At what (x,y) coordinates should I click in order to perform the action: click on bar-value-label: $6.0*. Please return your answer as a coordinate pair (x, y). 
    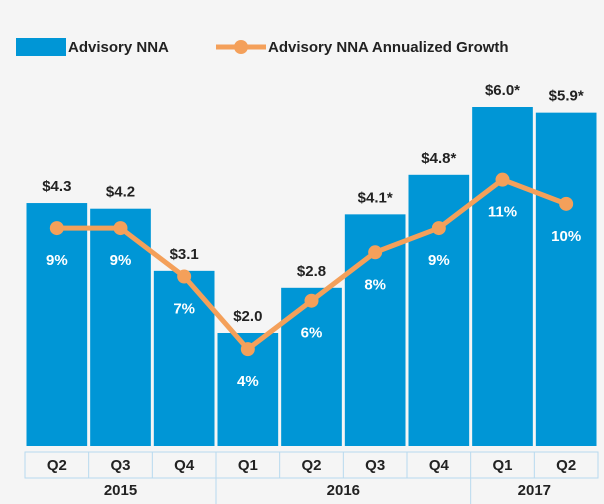
    Looking at the image, I should click on (502, 90).